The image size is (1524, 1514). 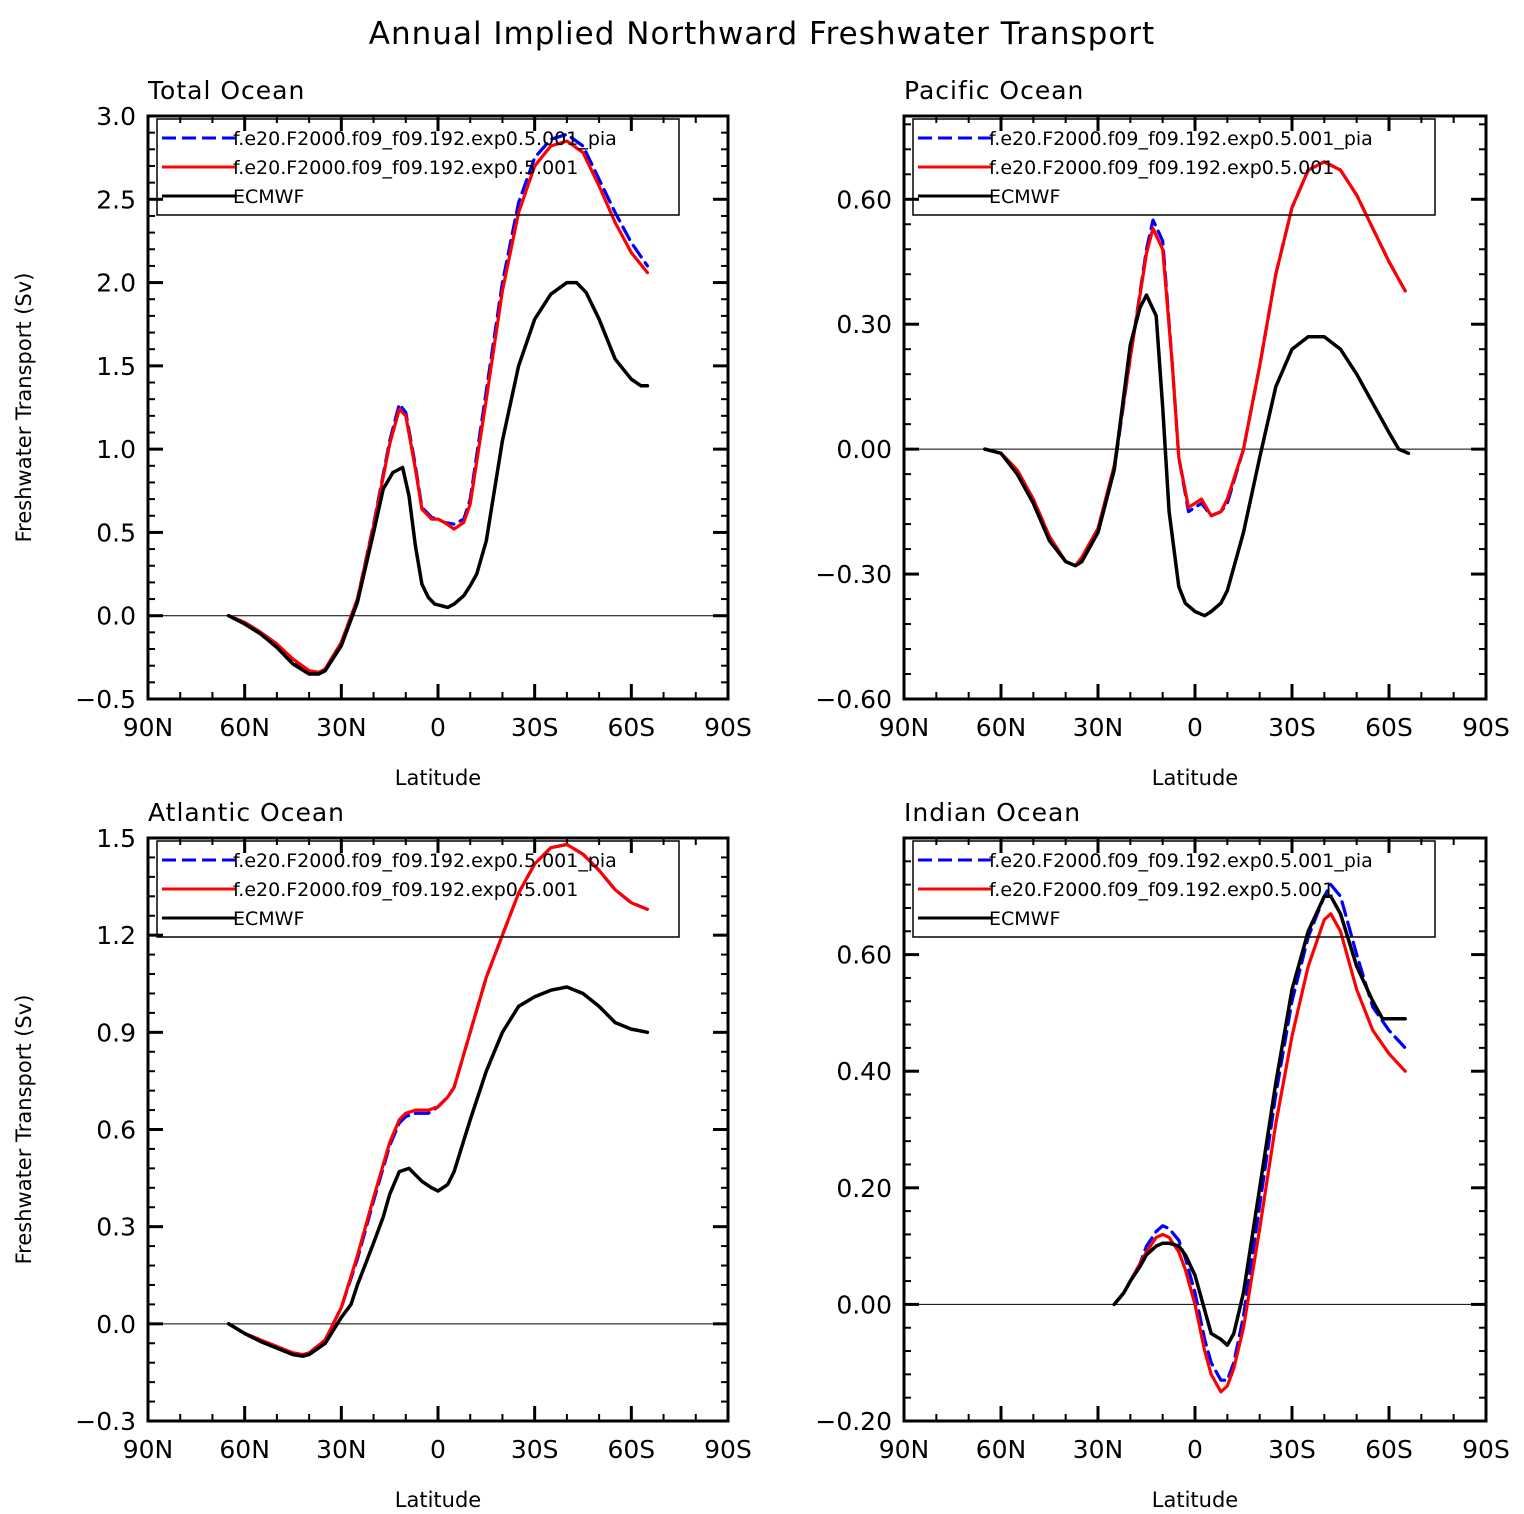 I want to click on y-tick-label: −0.20, so click(x=853, y=1421).